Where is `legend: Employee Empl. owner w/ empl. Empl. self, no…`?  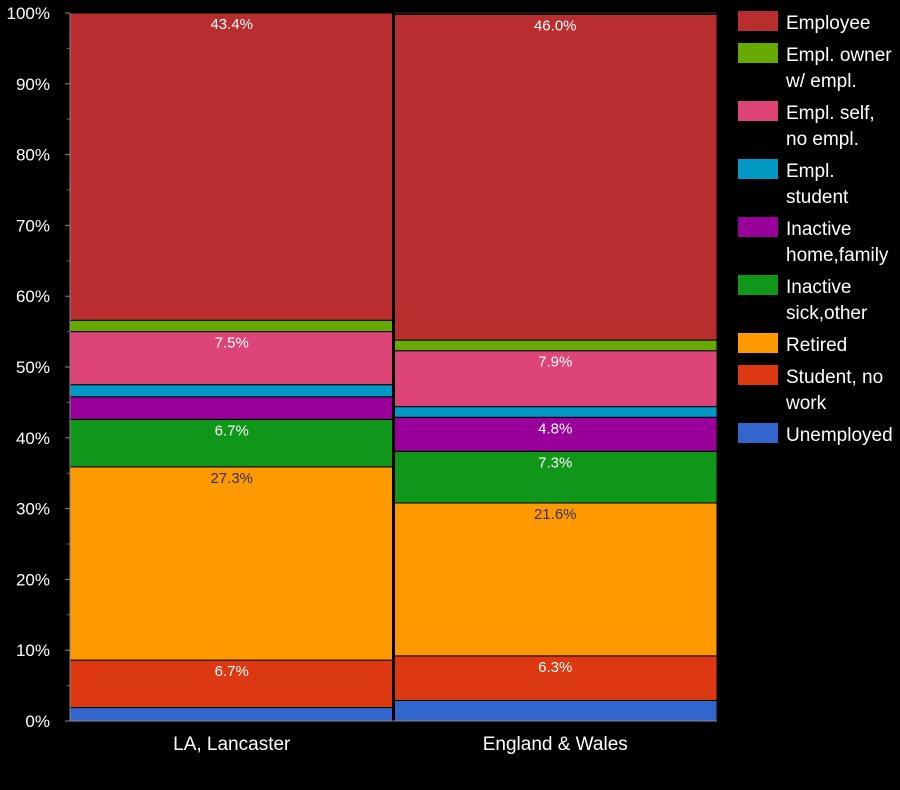 legend: Employee Empl. owner w/ empl. Empl. self, no… is located at coordinates (815, 228).